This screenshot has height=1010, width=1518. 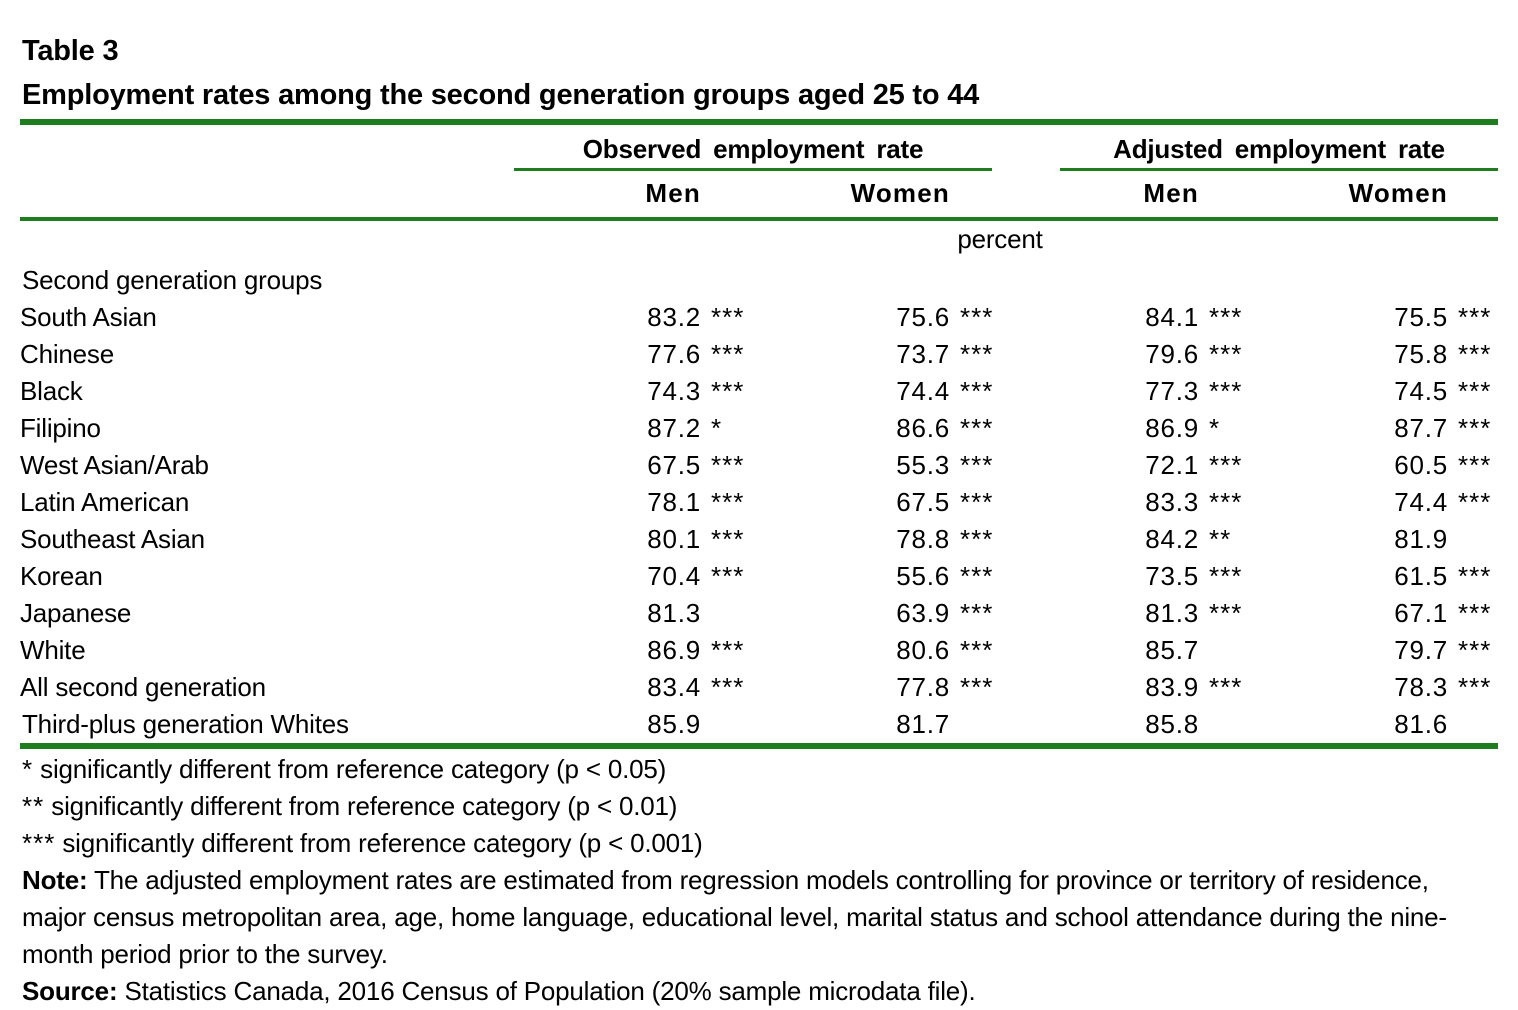 I want to click on rate-cell: 85.7, so click(x=1124, y=650).